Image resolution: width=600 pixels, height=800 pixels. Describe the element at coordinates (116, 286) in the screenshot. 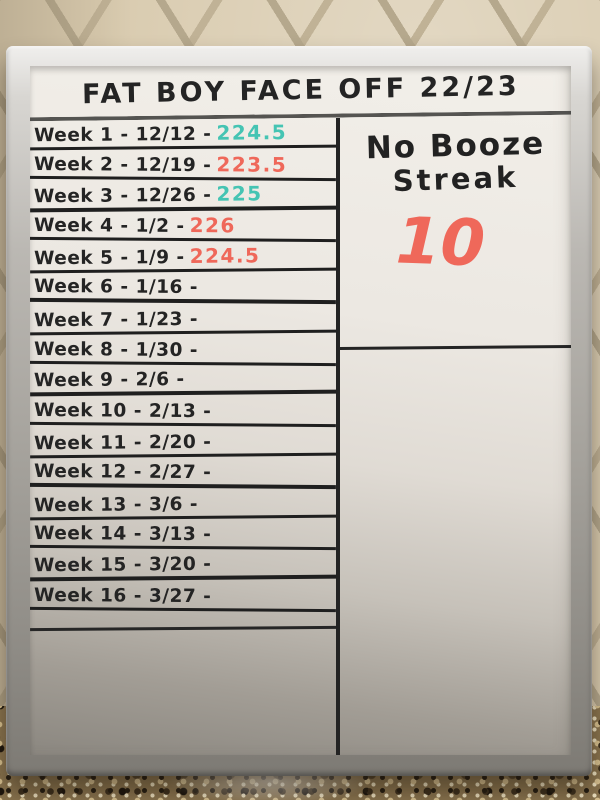

I see `week-label: Week 6 - 1/16 -` at that location.